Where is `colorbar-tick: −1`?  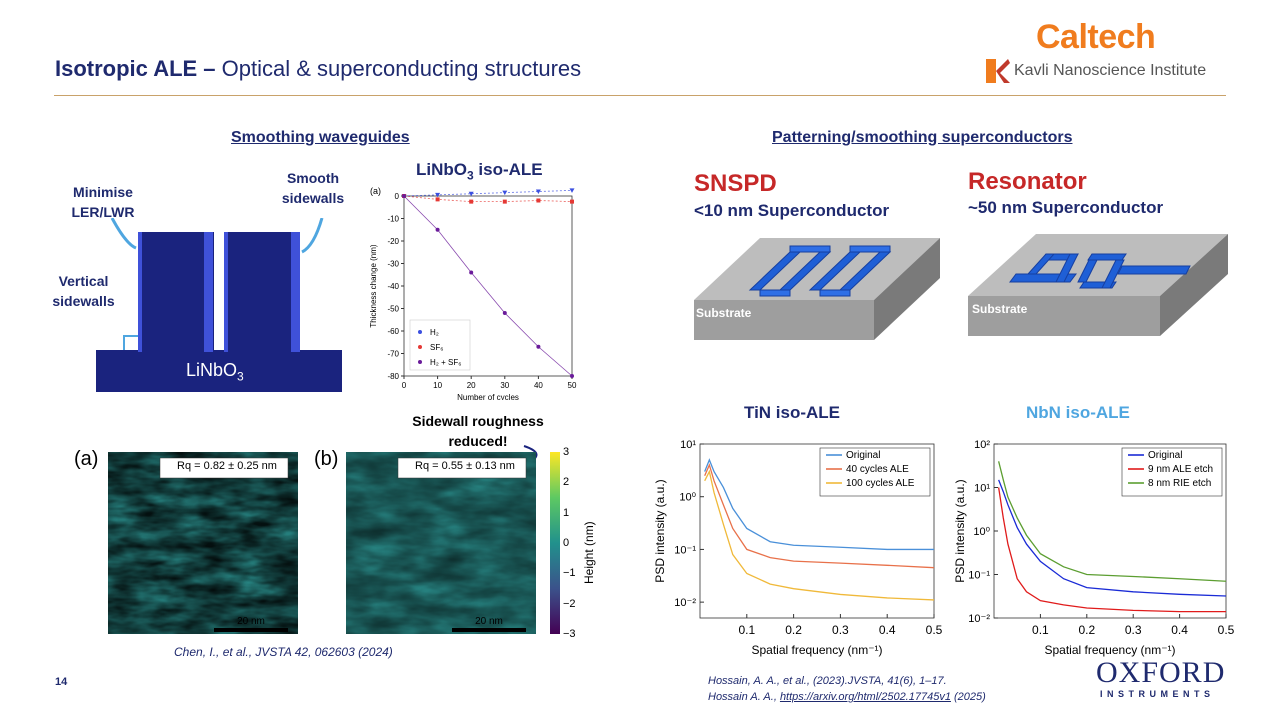
colorbar-tick: −1 is located at coordinates (569, 573).